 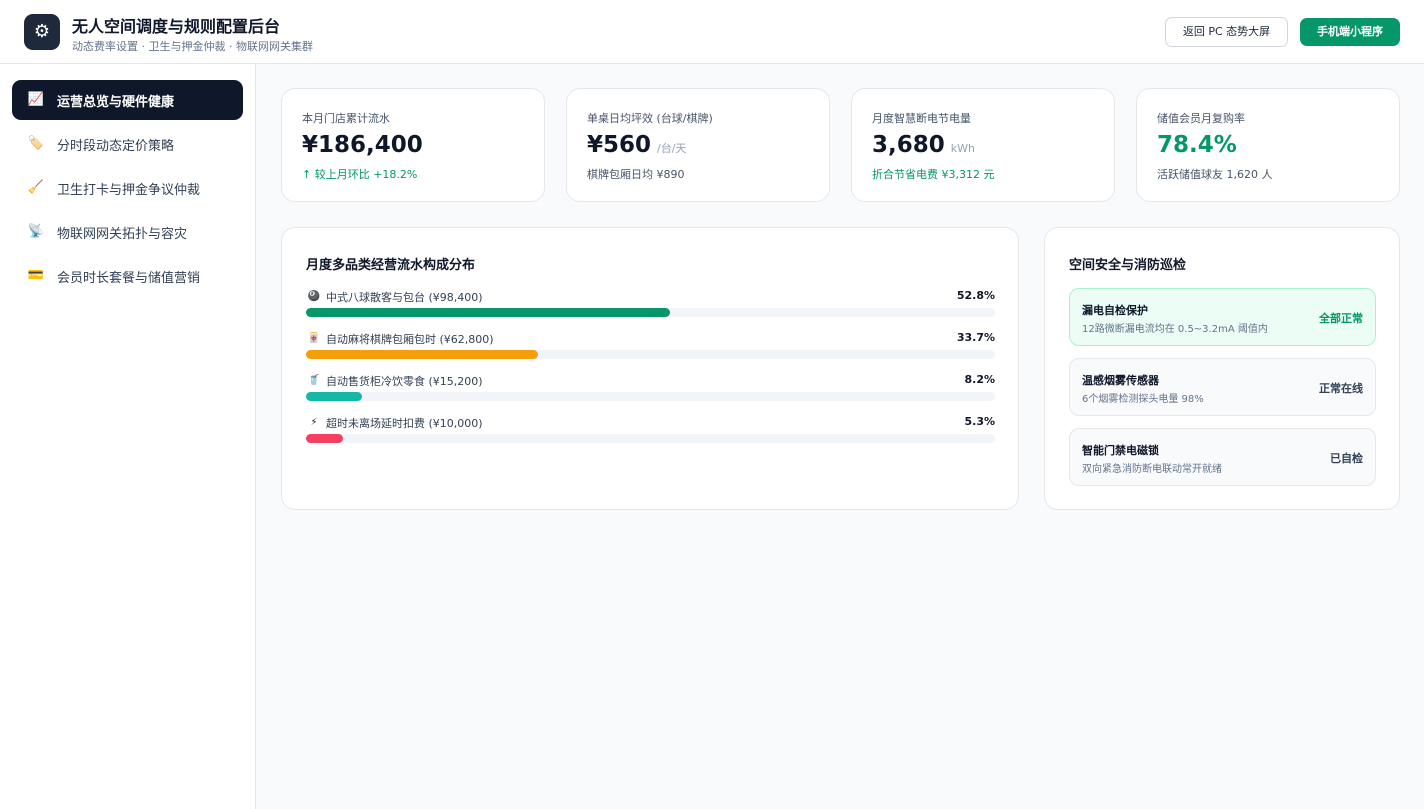 What do you see at coordinates (650, 391) in the screenshot?
I see `list-item: 🥤 自动售货柜冷饮零食 (¥15,200) 8.2%` at bounding box center [650, 391].